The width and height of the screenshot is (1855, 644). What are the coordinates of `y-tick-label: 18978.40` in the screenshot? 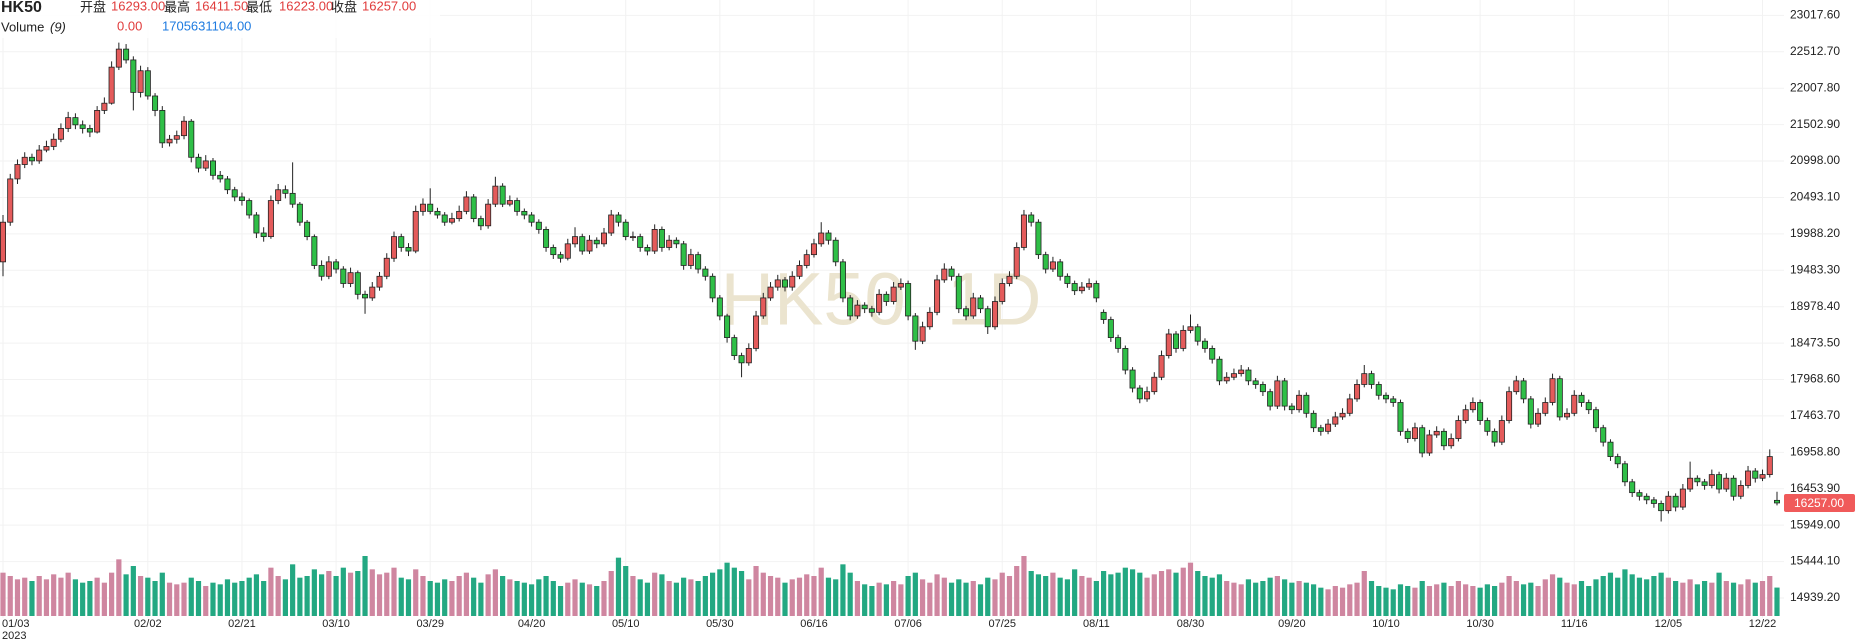 It's located at (1815, 306).